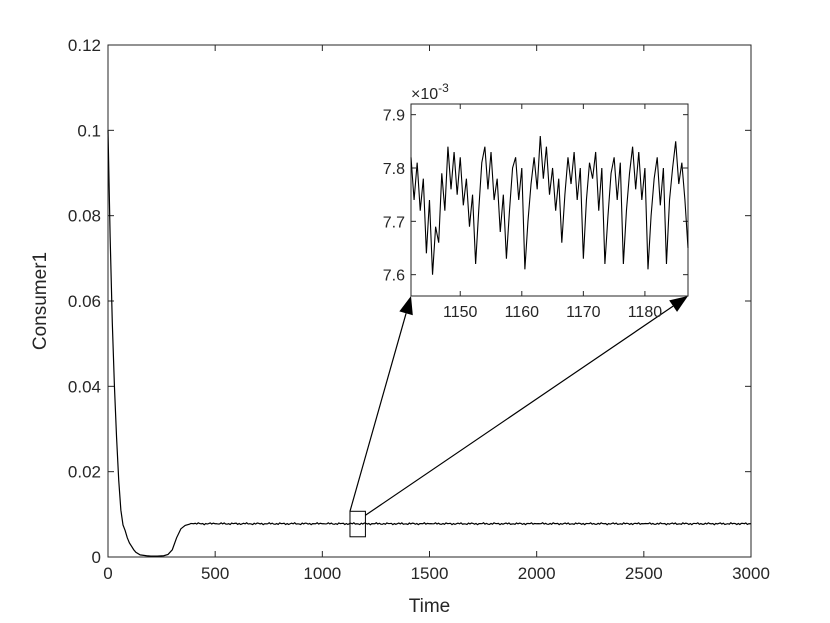 This screenshot has width=830, height=623. Describe the element at coordinates (84, 45) in the screenshot. I see `main-y-tick-label: 0.12` at that location.